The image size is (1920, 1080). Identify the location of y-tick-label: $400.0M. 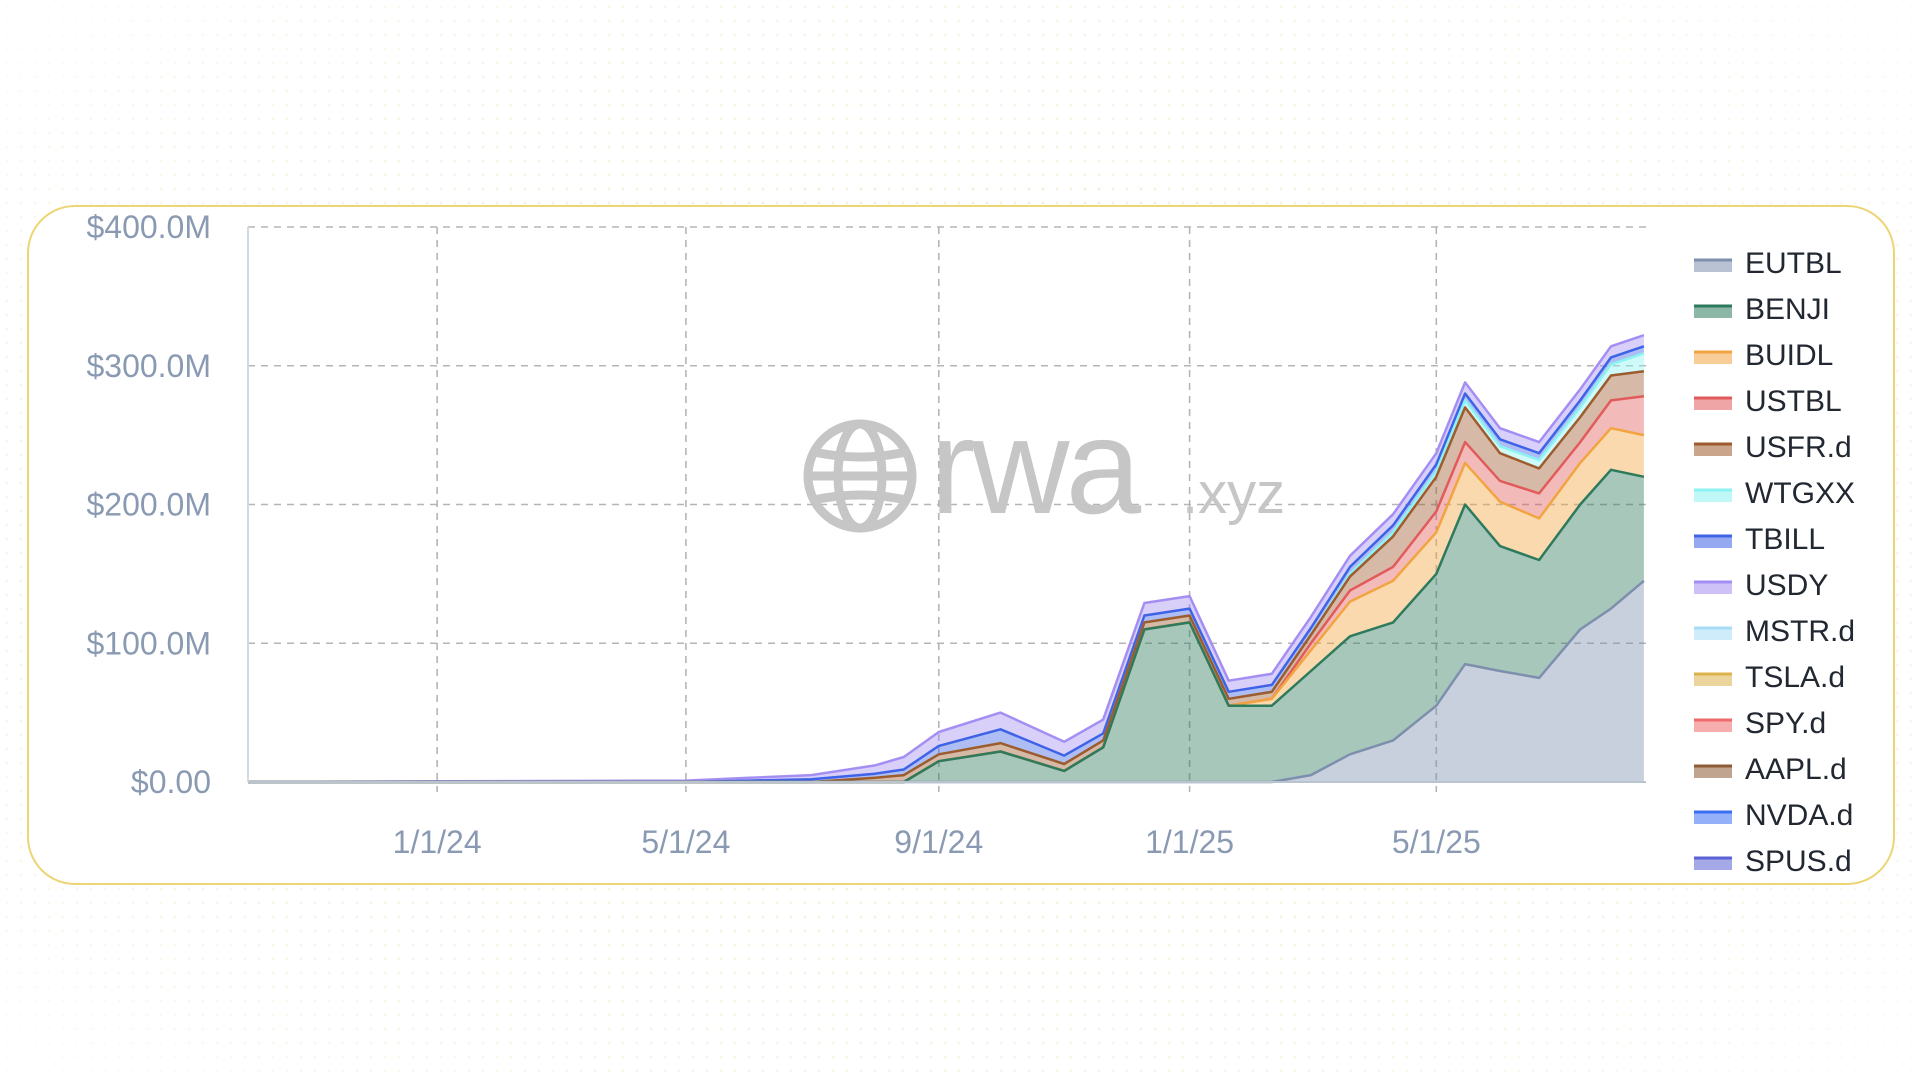
(148, 227).